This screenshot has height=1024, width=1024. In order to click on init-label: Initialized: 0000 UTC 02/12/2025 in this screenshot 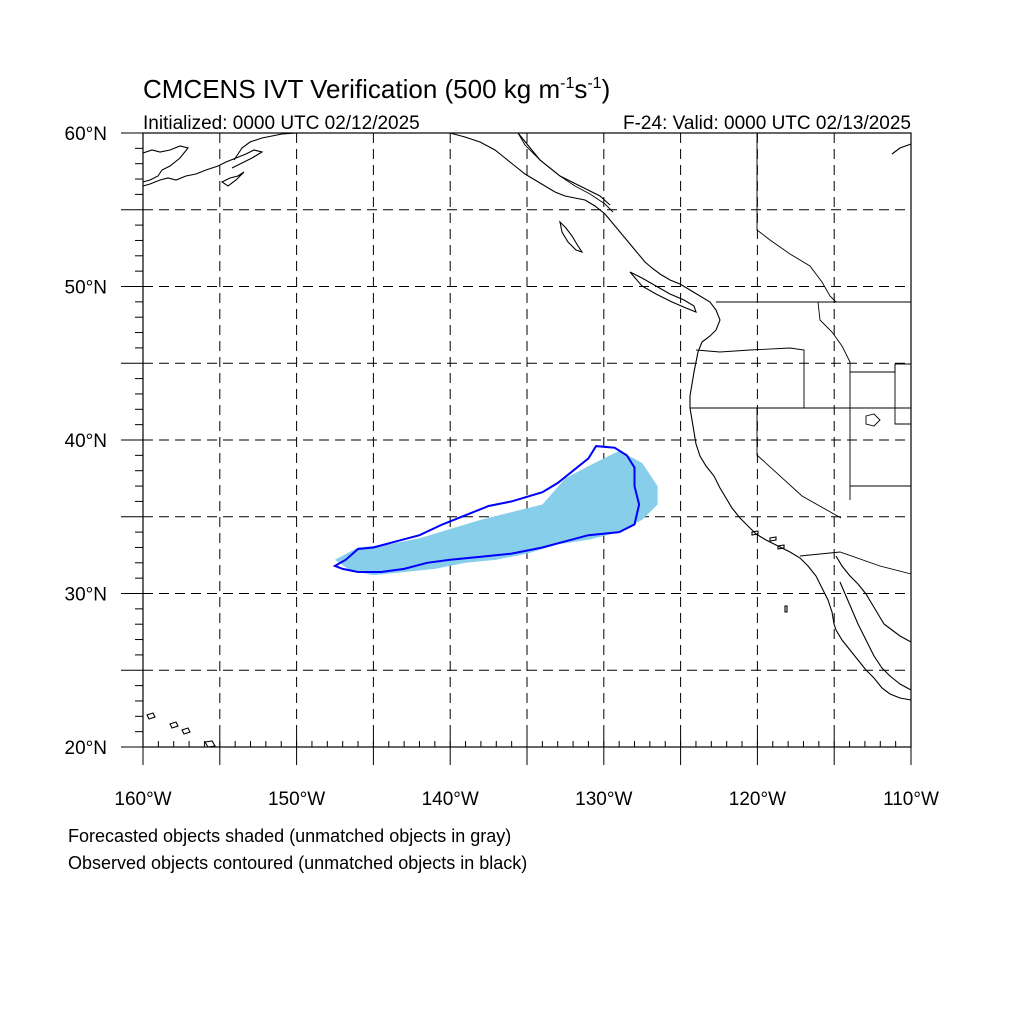, I will do `click(281, 123)`.